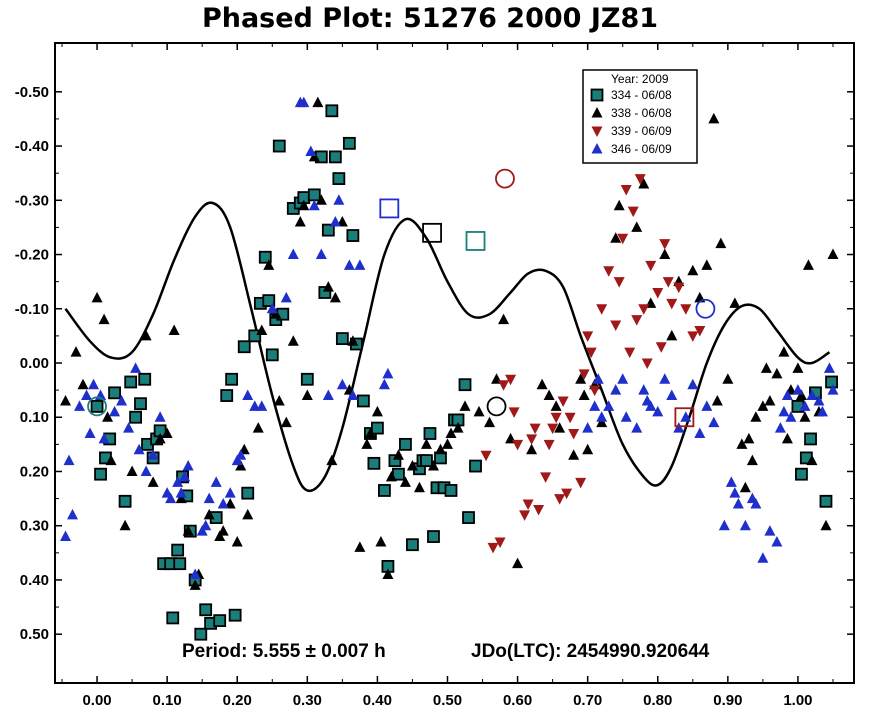  What do you see at coordinates (32, 309) in the screenshot?
I see `y-tick-label: -0.10` at bounding box center [32, 309].